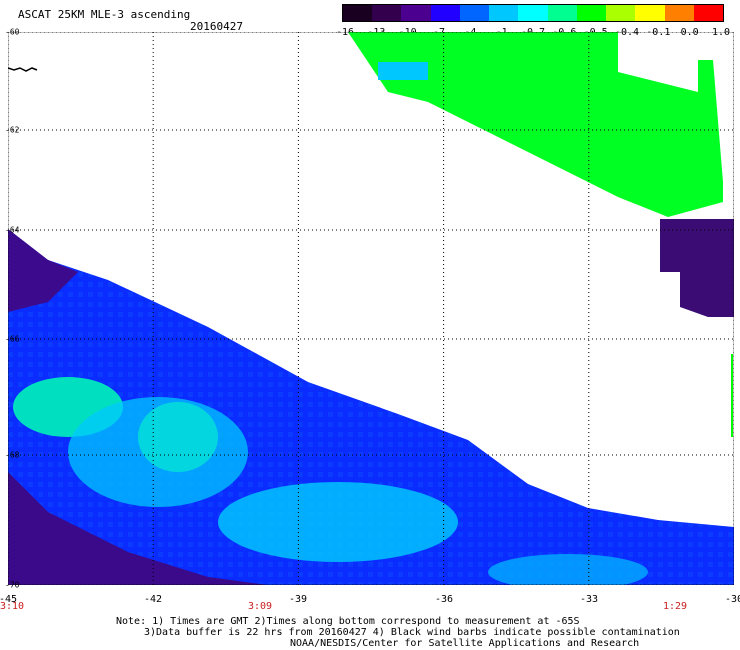  Describe the element at coordinates (658, 32) in the screenshot. I see `colorbar-label: -0.1` at that location.